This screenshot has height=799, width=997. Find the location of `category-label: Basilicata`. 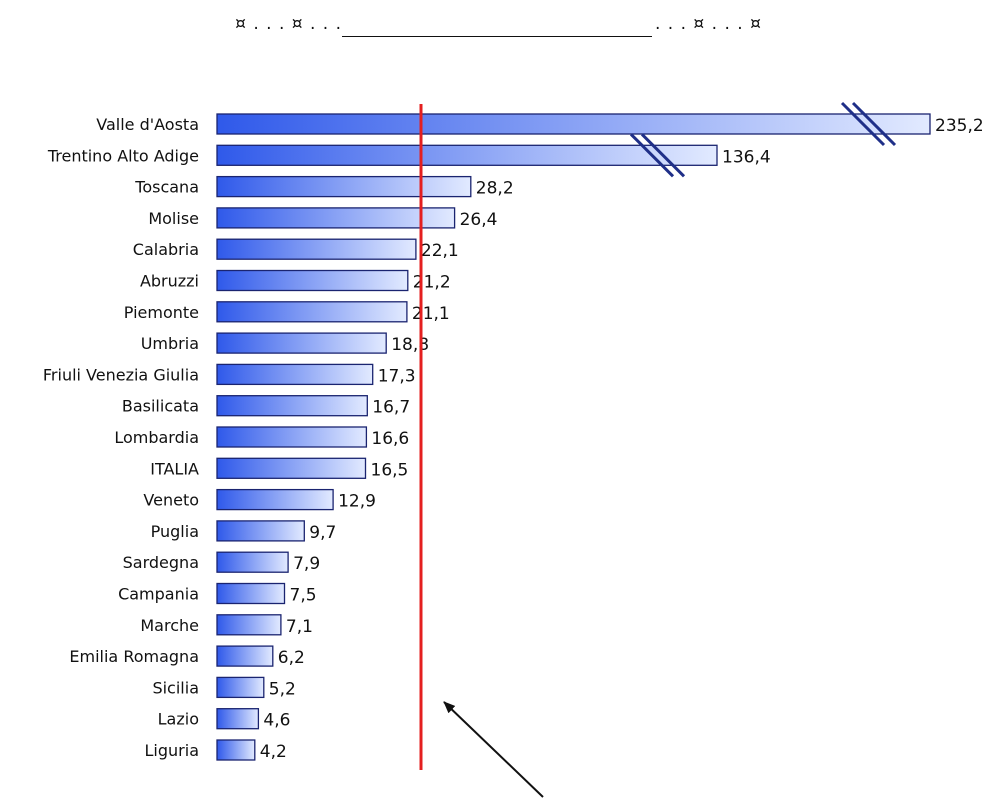

category-label: Basilicata is located at coordinates (160, 406).